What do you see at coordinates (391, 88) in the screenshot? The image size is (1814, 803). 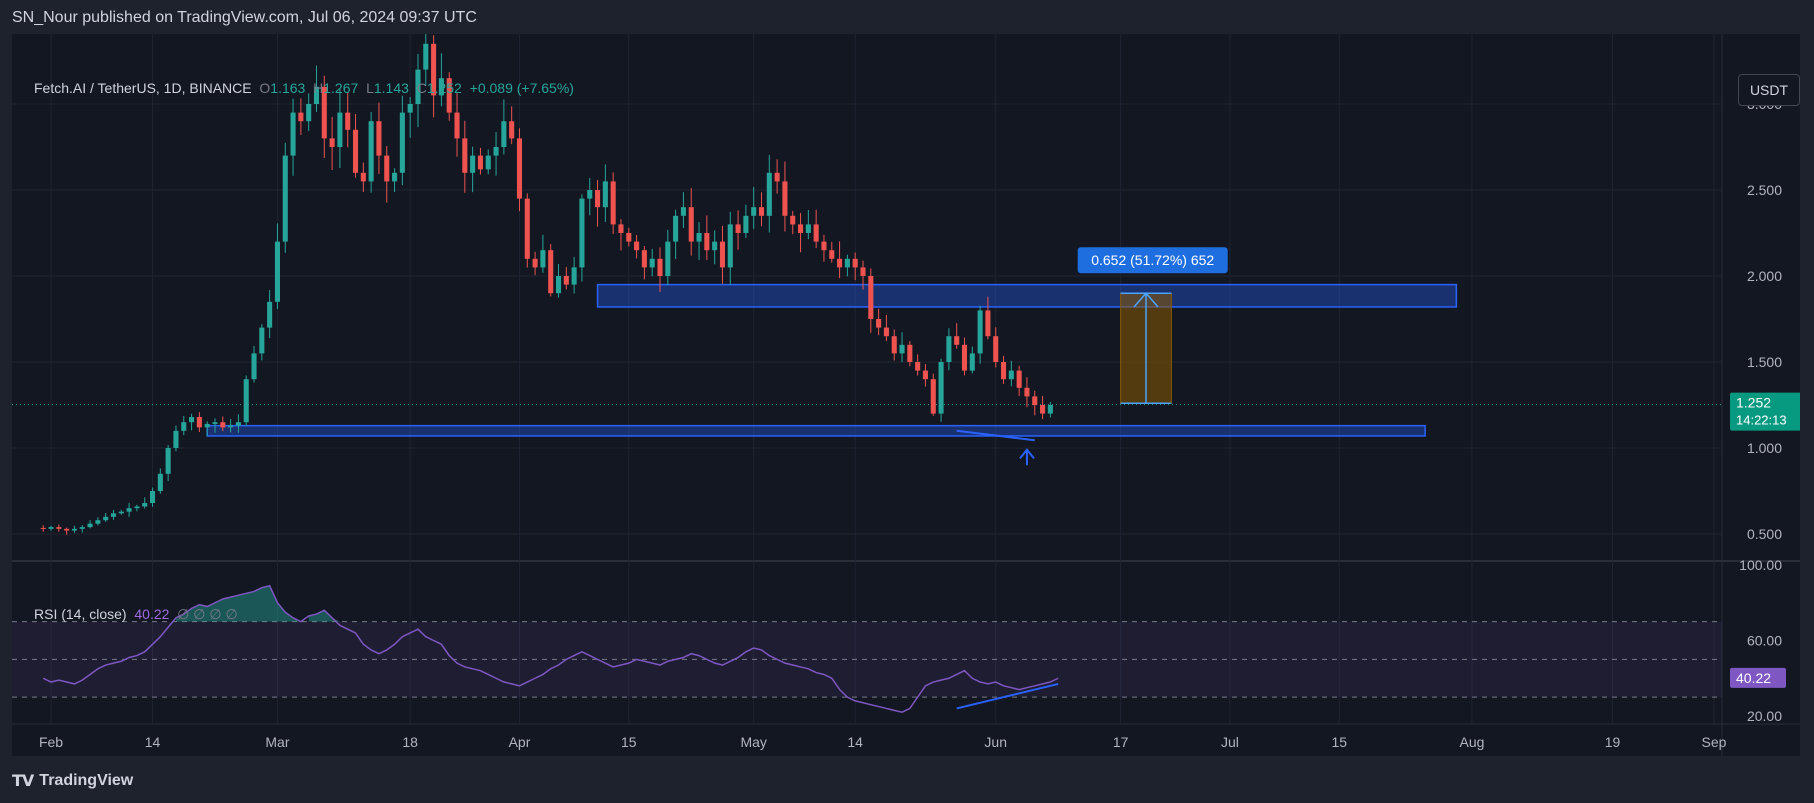 I see `low-value: 1.143` at bounding box center [391, 88].